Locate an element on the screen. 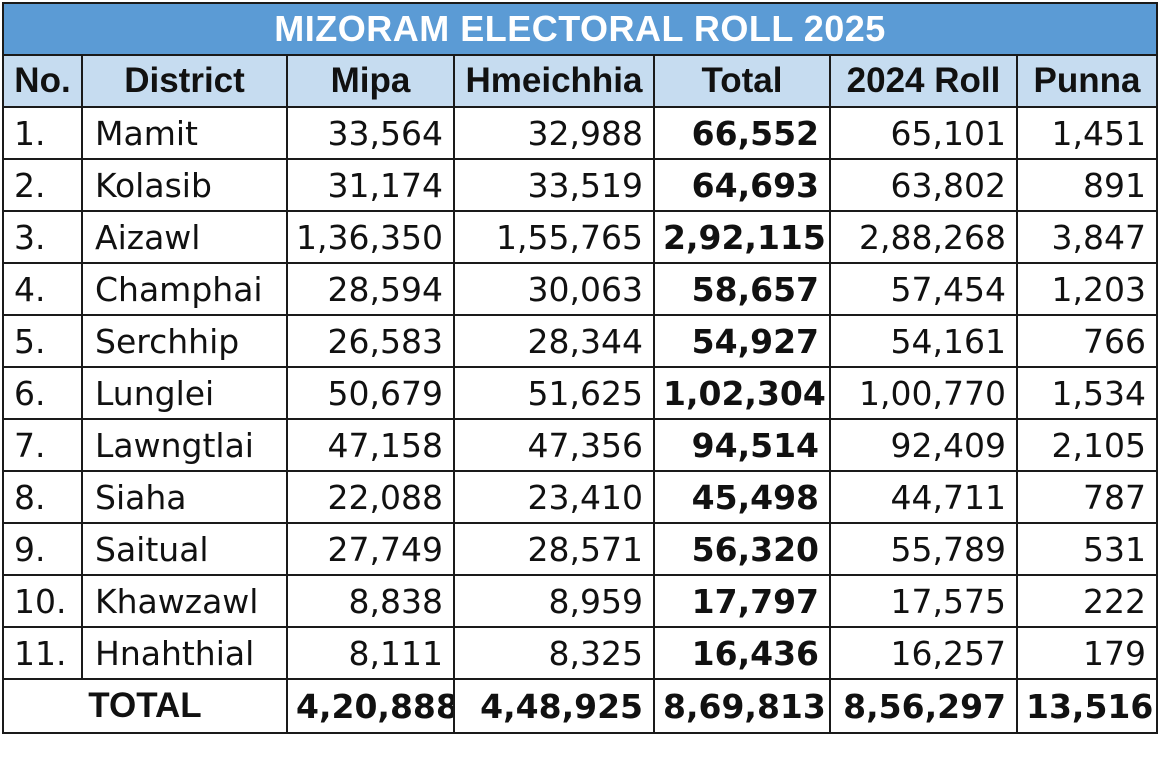 The height and width of the screenshot is (767, 1160). table-title: MIZORAM ELECTORAL ROLL 2025 is located at coordinates (580, 29).